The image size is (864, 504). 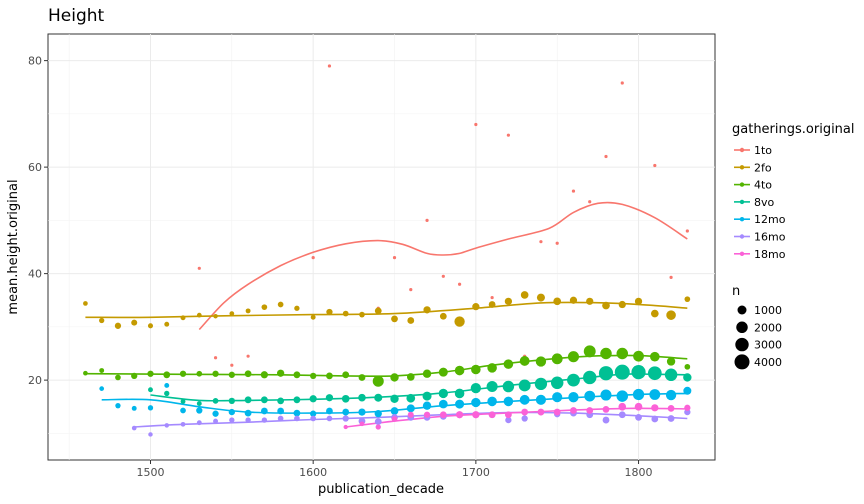 What do you see at coordinates (768, 327) in the screenshot?
I see `size-legend-label: 2000` at bounding box center [768, 327].